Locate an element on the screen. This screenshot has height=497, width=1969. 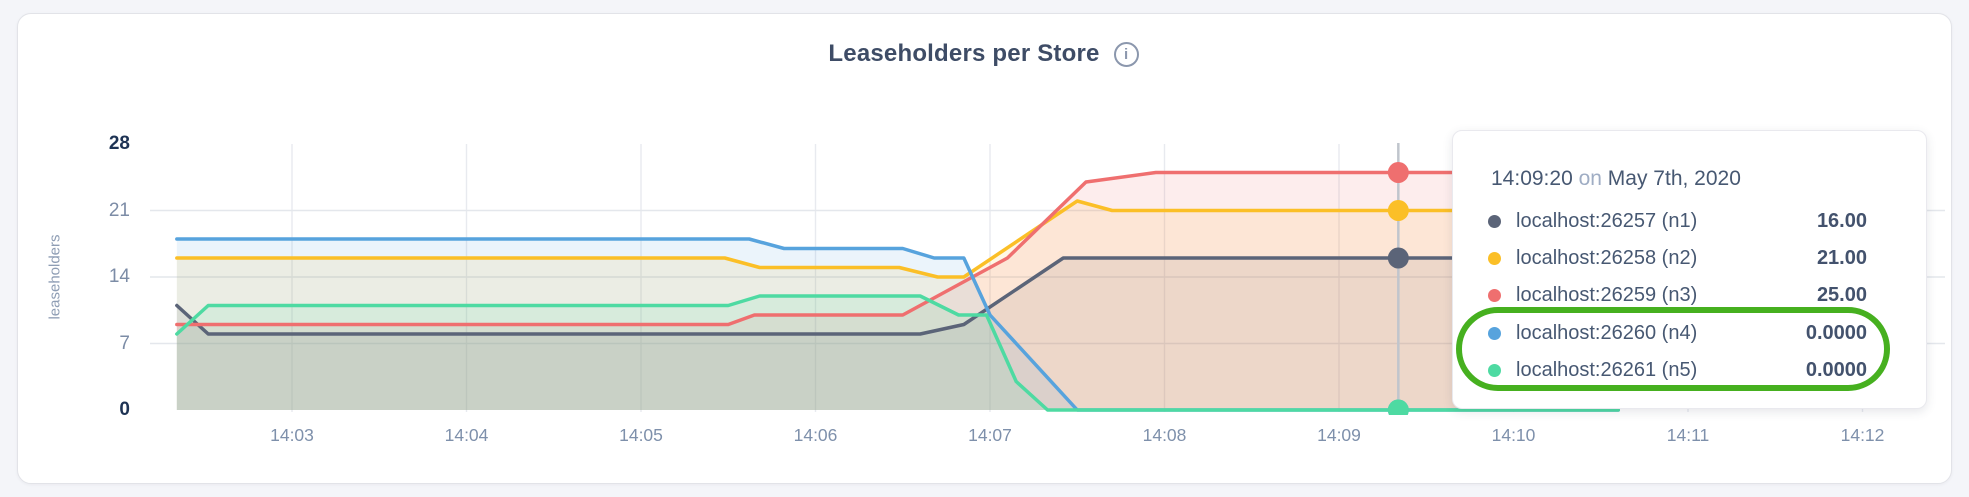
y-tick-label: 21 is located at coordinates (119, 210).